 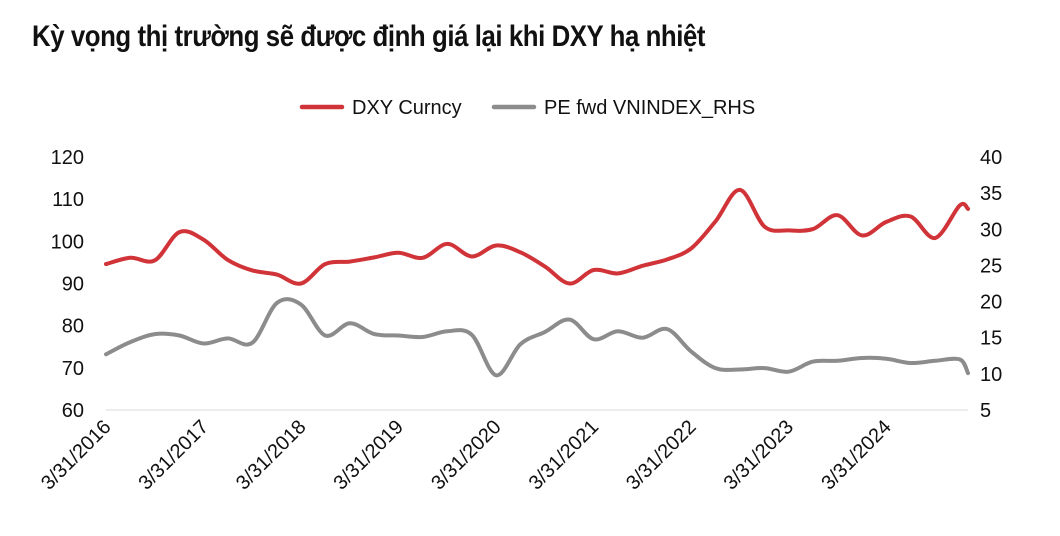 What do you see at coordinates (991, 230) in the screenshot?
I see `y-right-tick-label: 30` at bounding box center [991, 230].